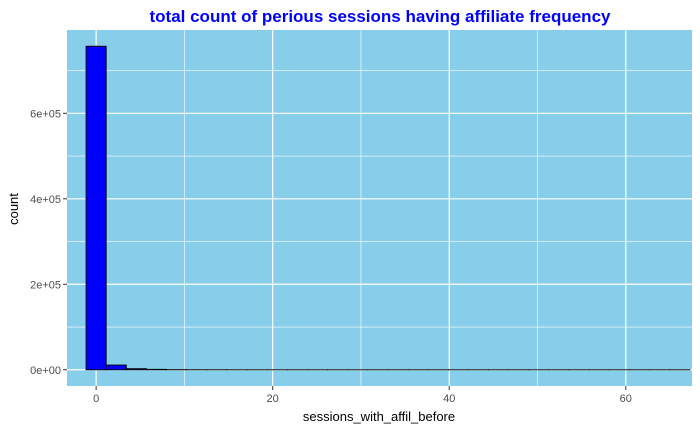 This screenshot has width=700, height=432. Describe the element at coordinates (449, 399) in the screenshot. I see `x-tick-label: 40` at that location.